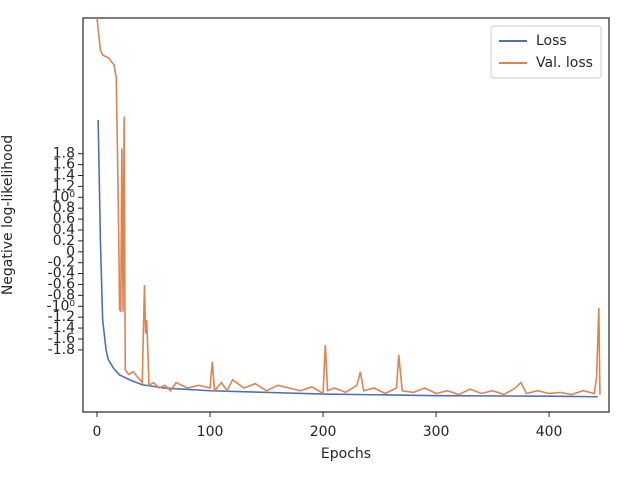 This screenshot has width=640, height=480. What do you see at coordinates (64, 175) in the screenshot?
I see `y-tick-label: 1.4` at bounding box center [64, 175].